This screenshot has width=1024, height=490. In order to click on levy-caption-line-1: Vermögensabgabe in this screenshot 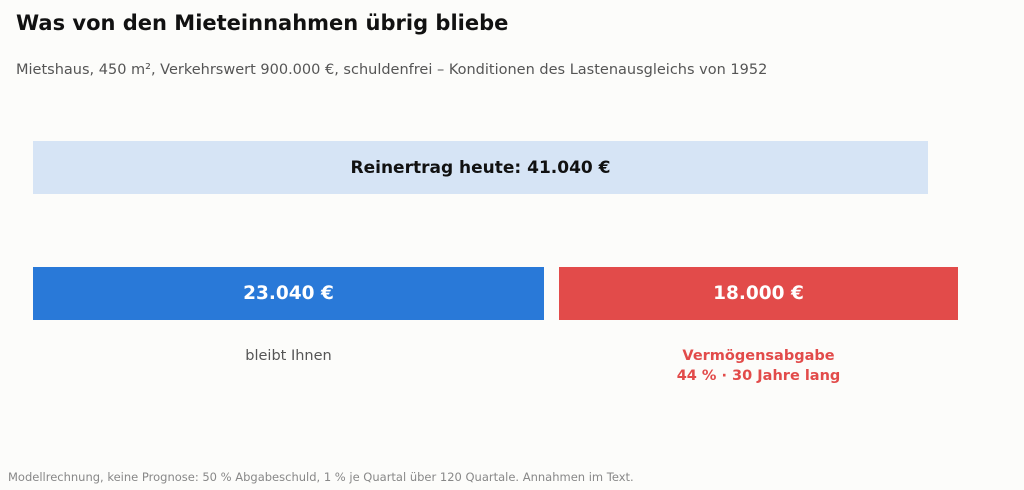, I will do `click(758, 356)`.